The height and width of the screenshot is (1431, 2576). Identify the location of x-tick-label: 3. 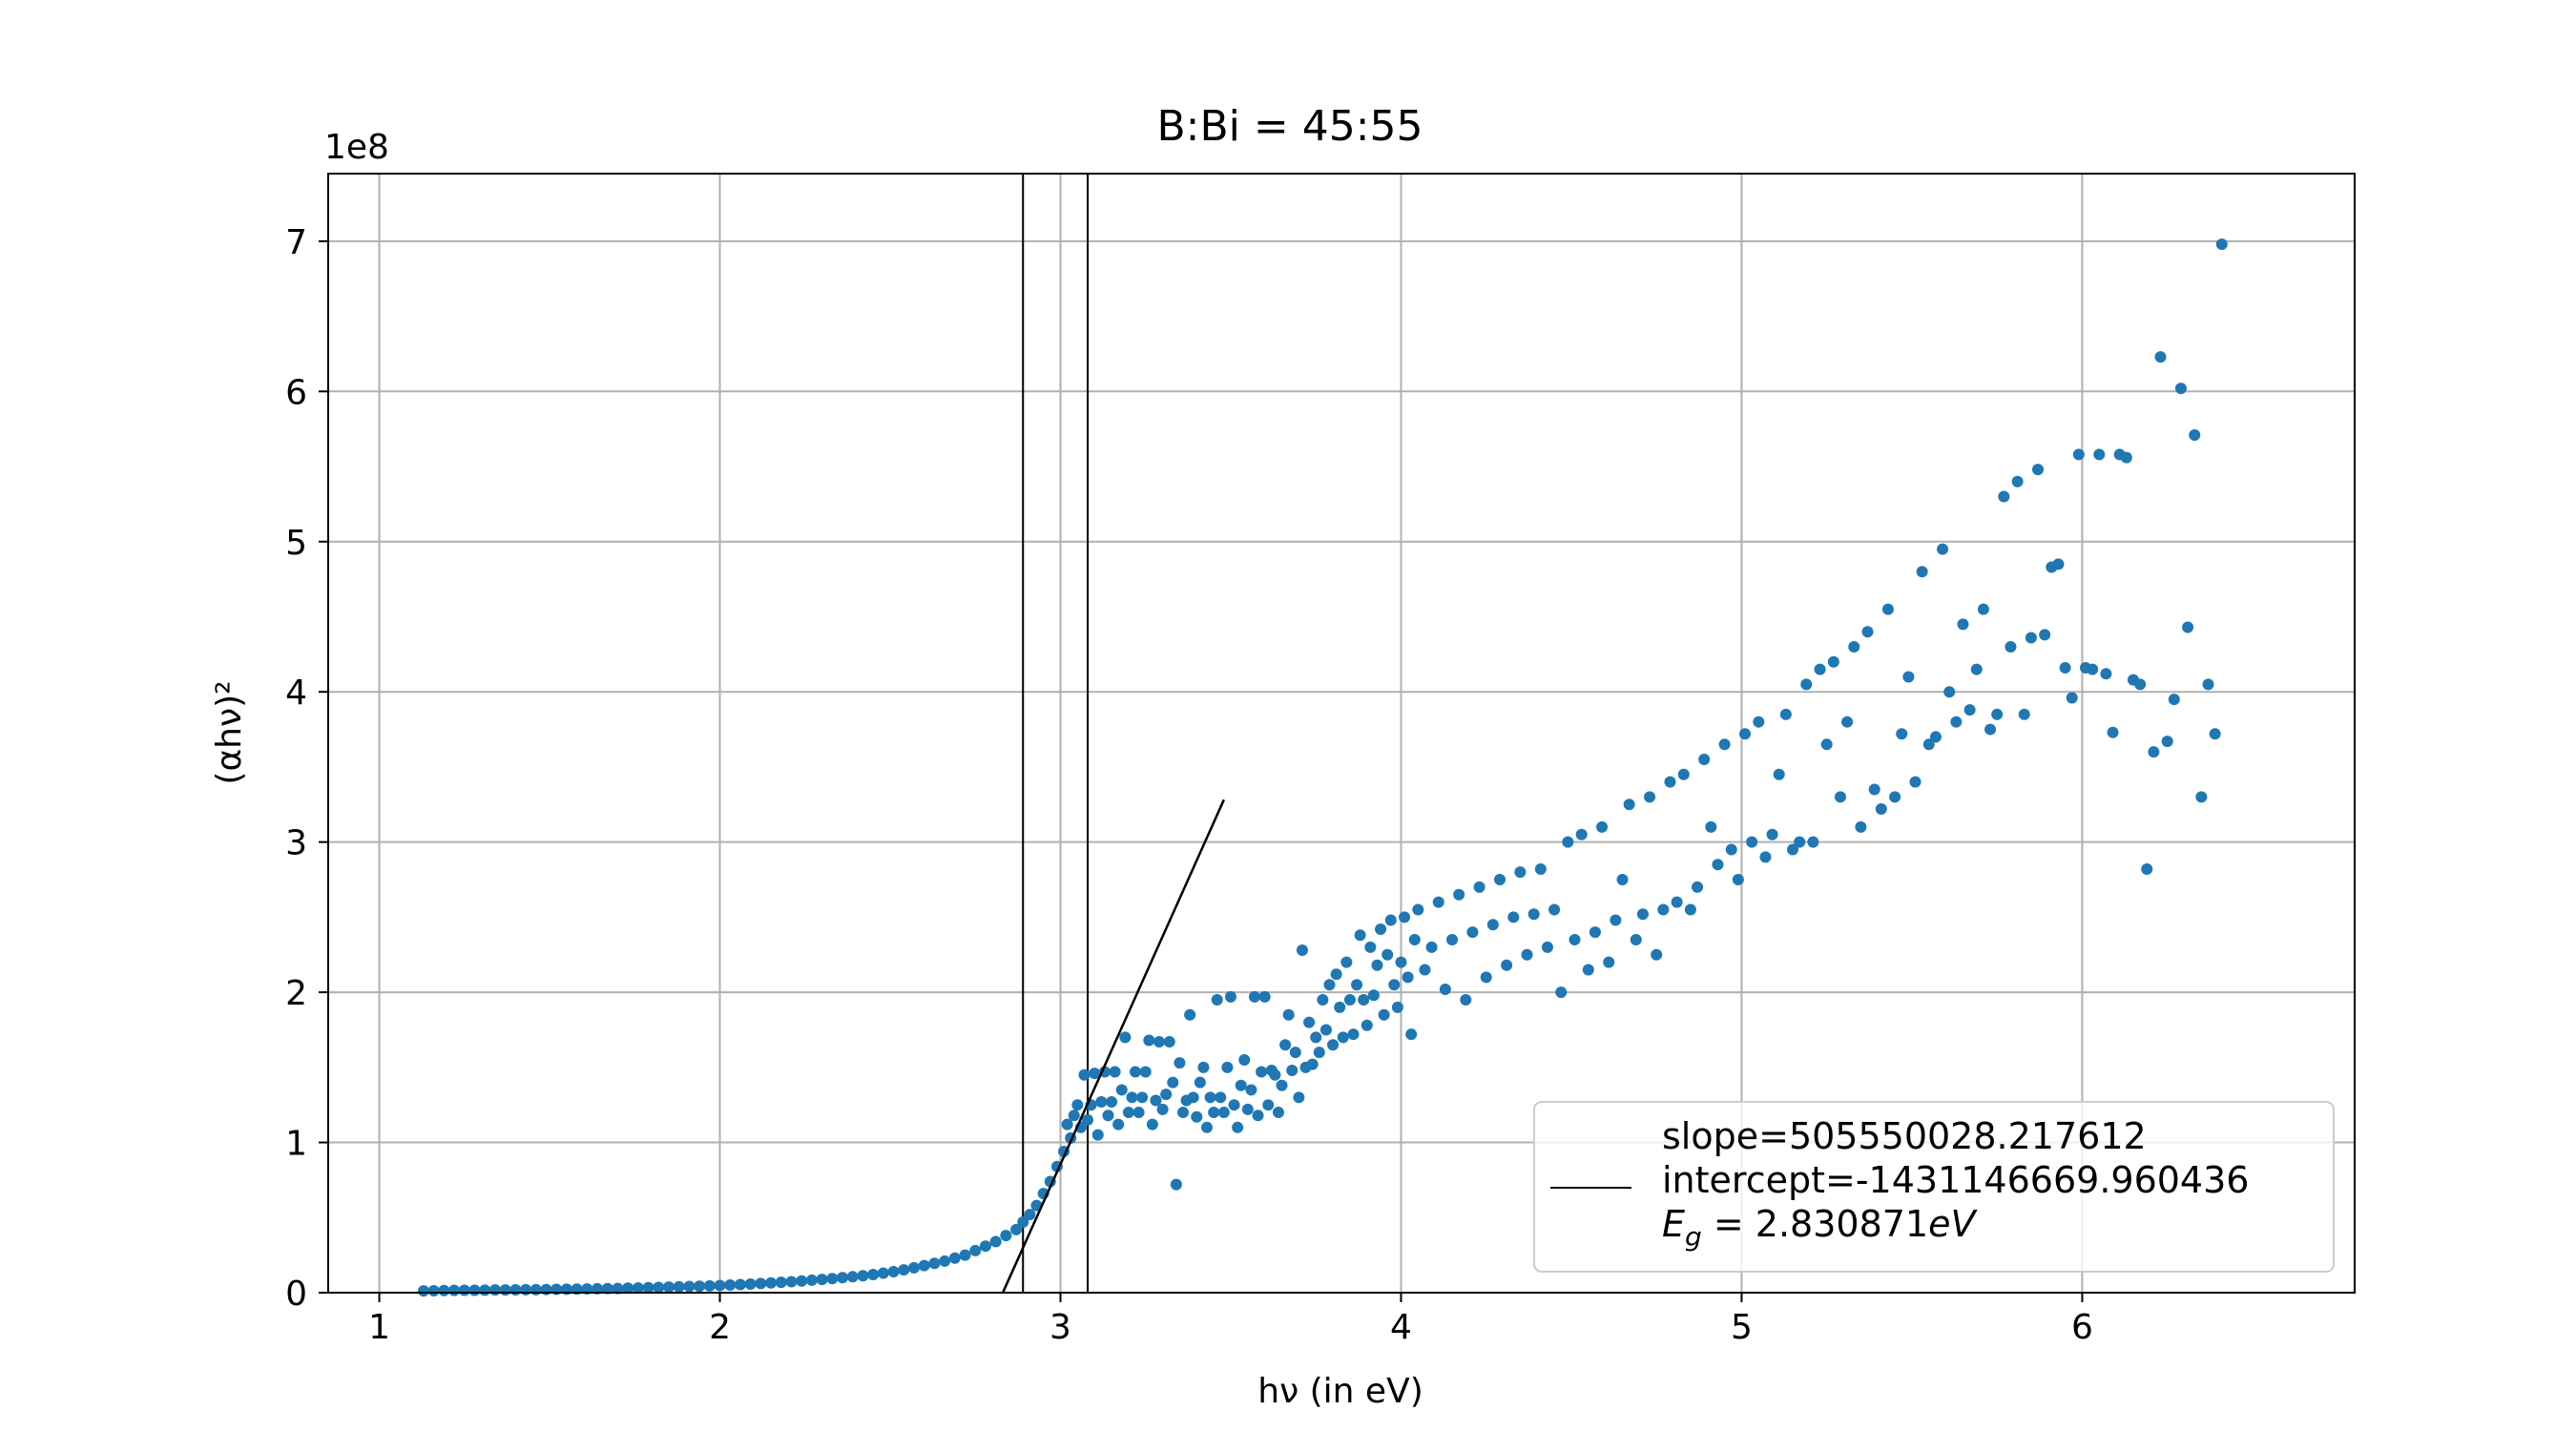
(1060, 1327).